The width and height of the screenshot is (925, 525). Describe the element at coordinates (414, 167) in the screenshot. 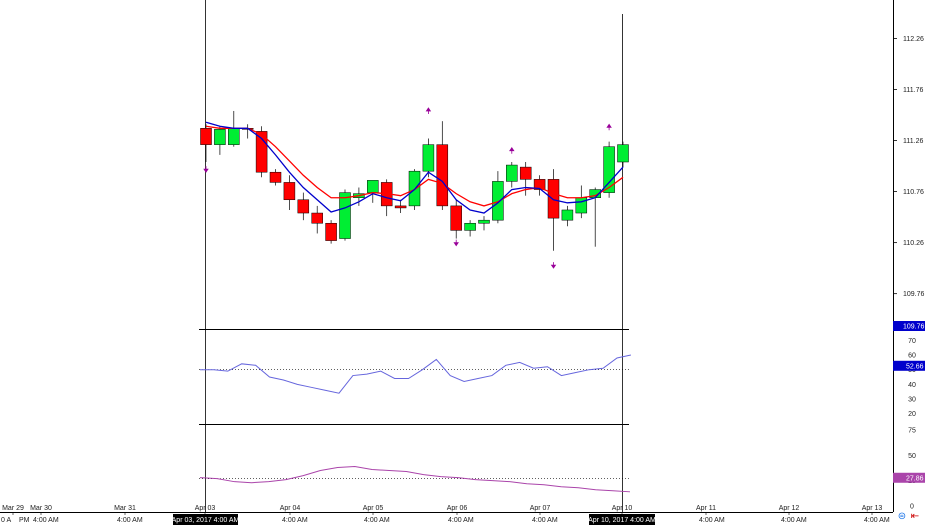

I see `moving-average-fast` at that location.